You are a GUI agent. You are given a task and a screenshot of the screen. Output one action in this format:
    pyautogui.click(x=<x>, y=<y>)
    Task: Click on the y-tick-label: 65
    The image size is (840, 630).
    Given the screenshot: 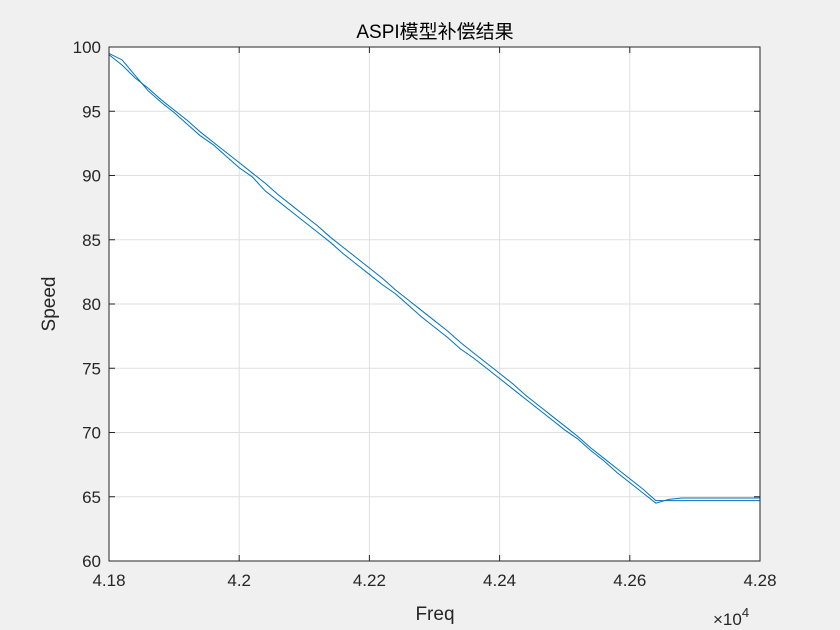 What is the action you would take?
    pyautogui.click(x=91, y=497)
    